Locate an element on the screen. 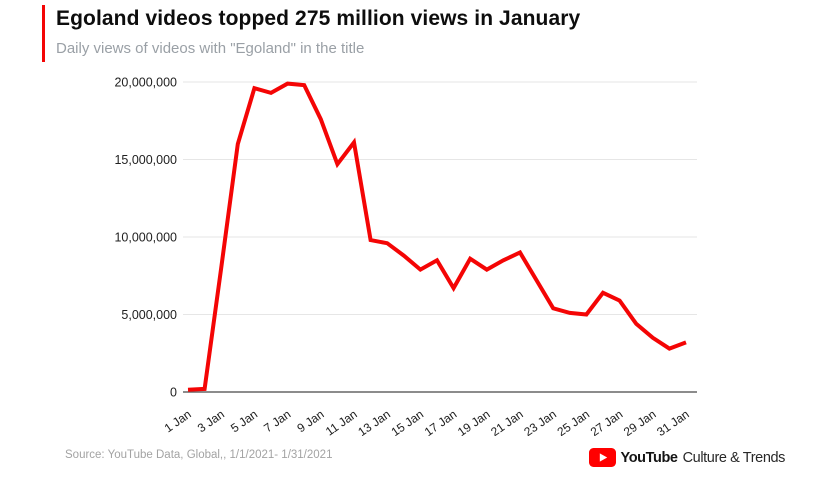  x-tick-label: 11 Jan is located at coordinates (341, 421).